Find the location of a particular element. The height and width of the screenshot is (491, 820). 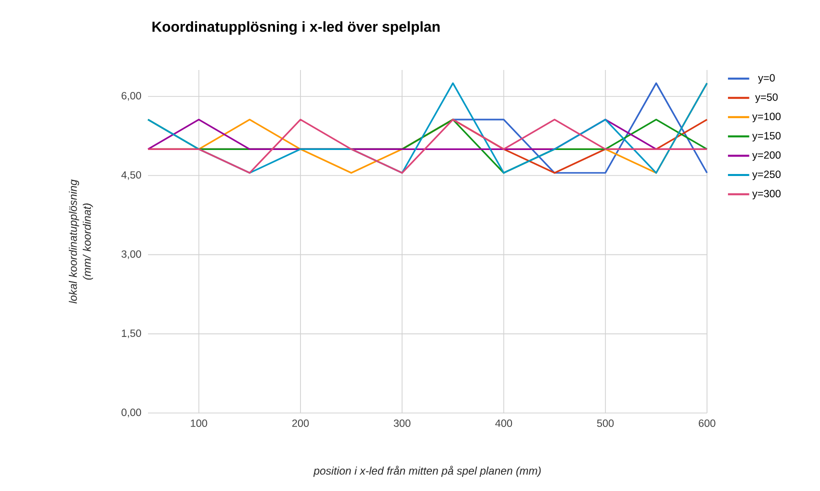

y-tick-label: 4,50 is located at coordinates (131, 175).